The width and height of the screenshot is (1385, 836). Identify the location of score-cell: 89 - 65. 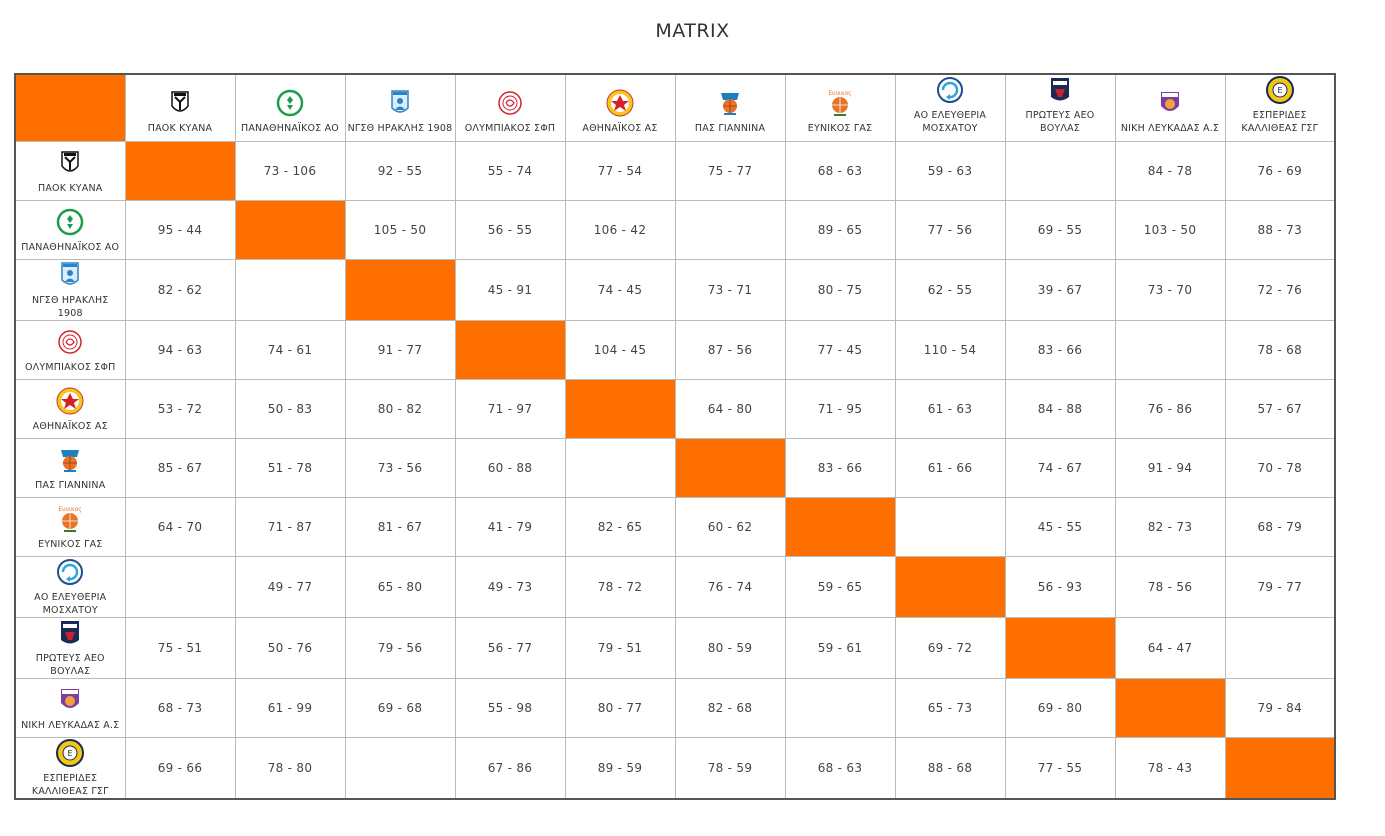
(840, 230).